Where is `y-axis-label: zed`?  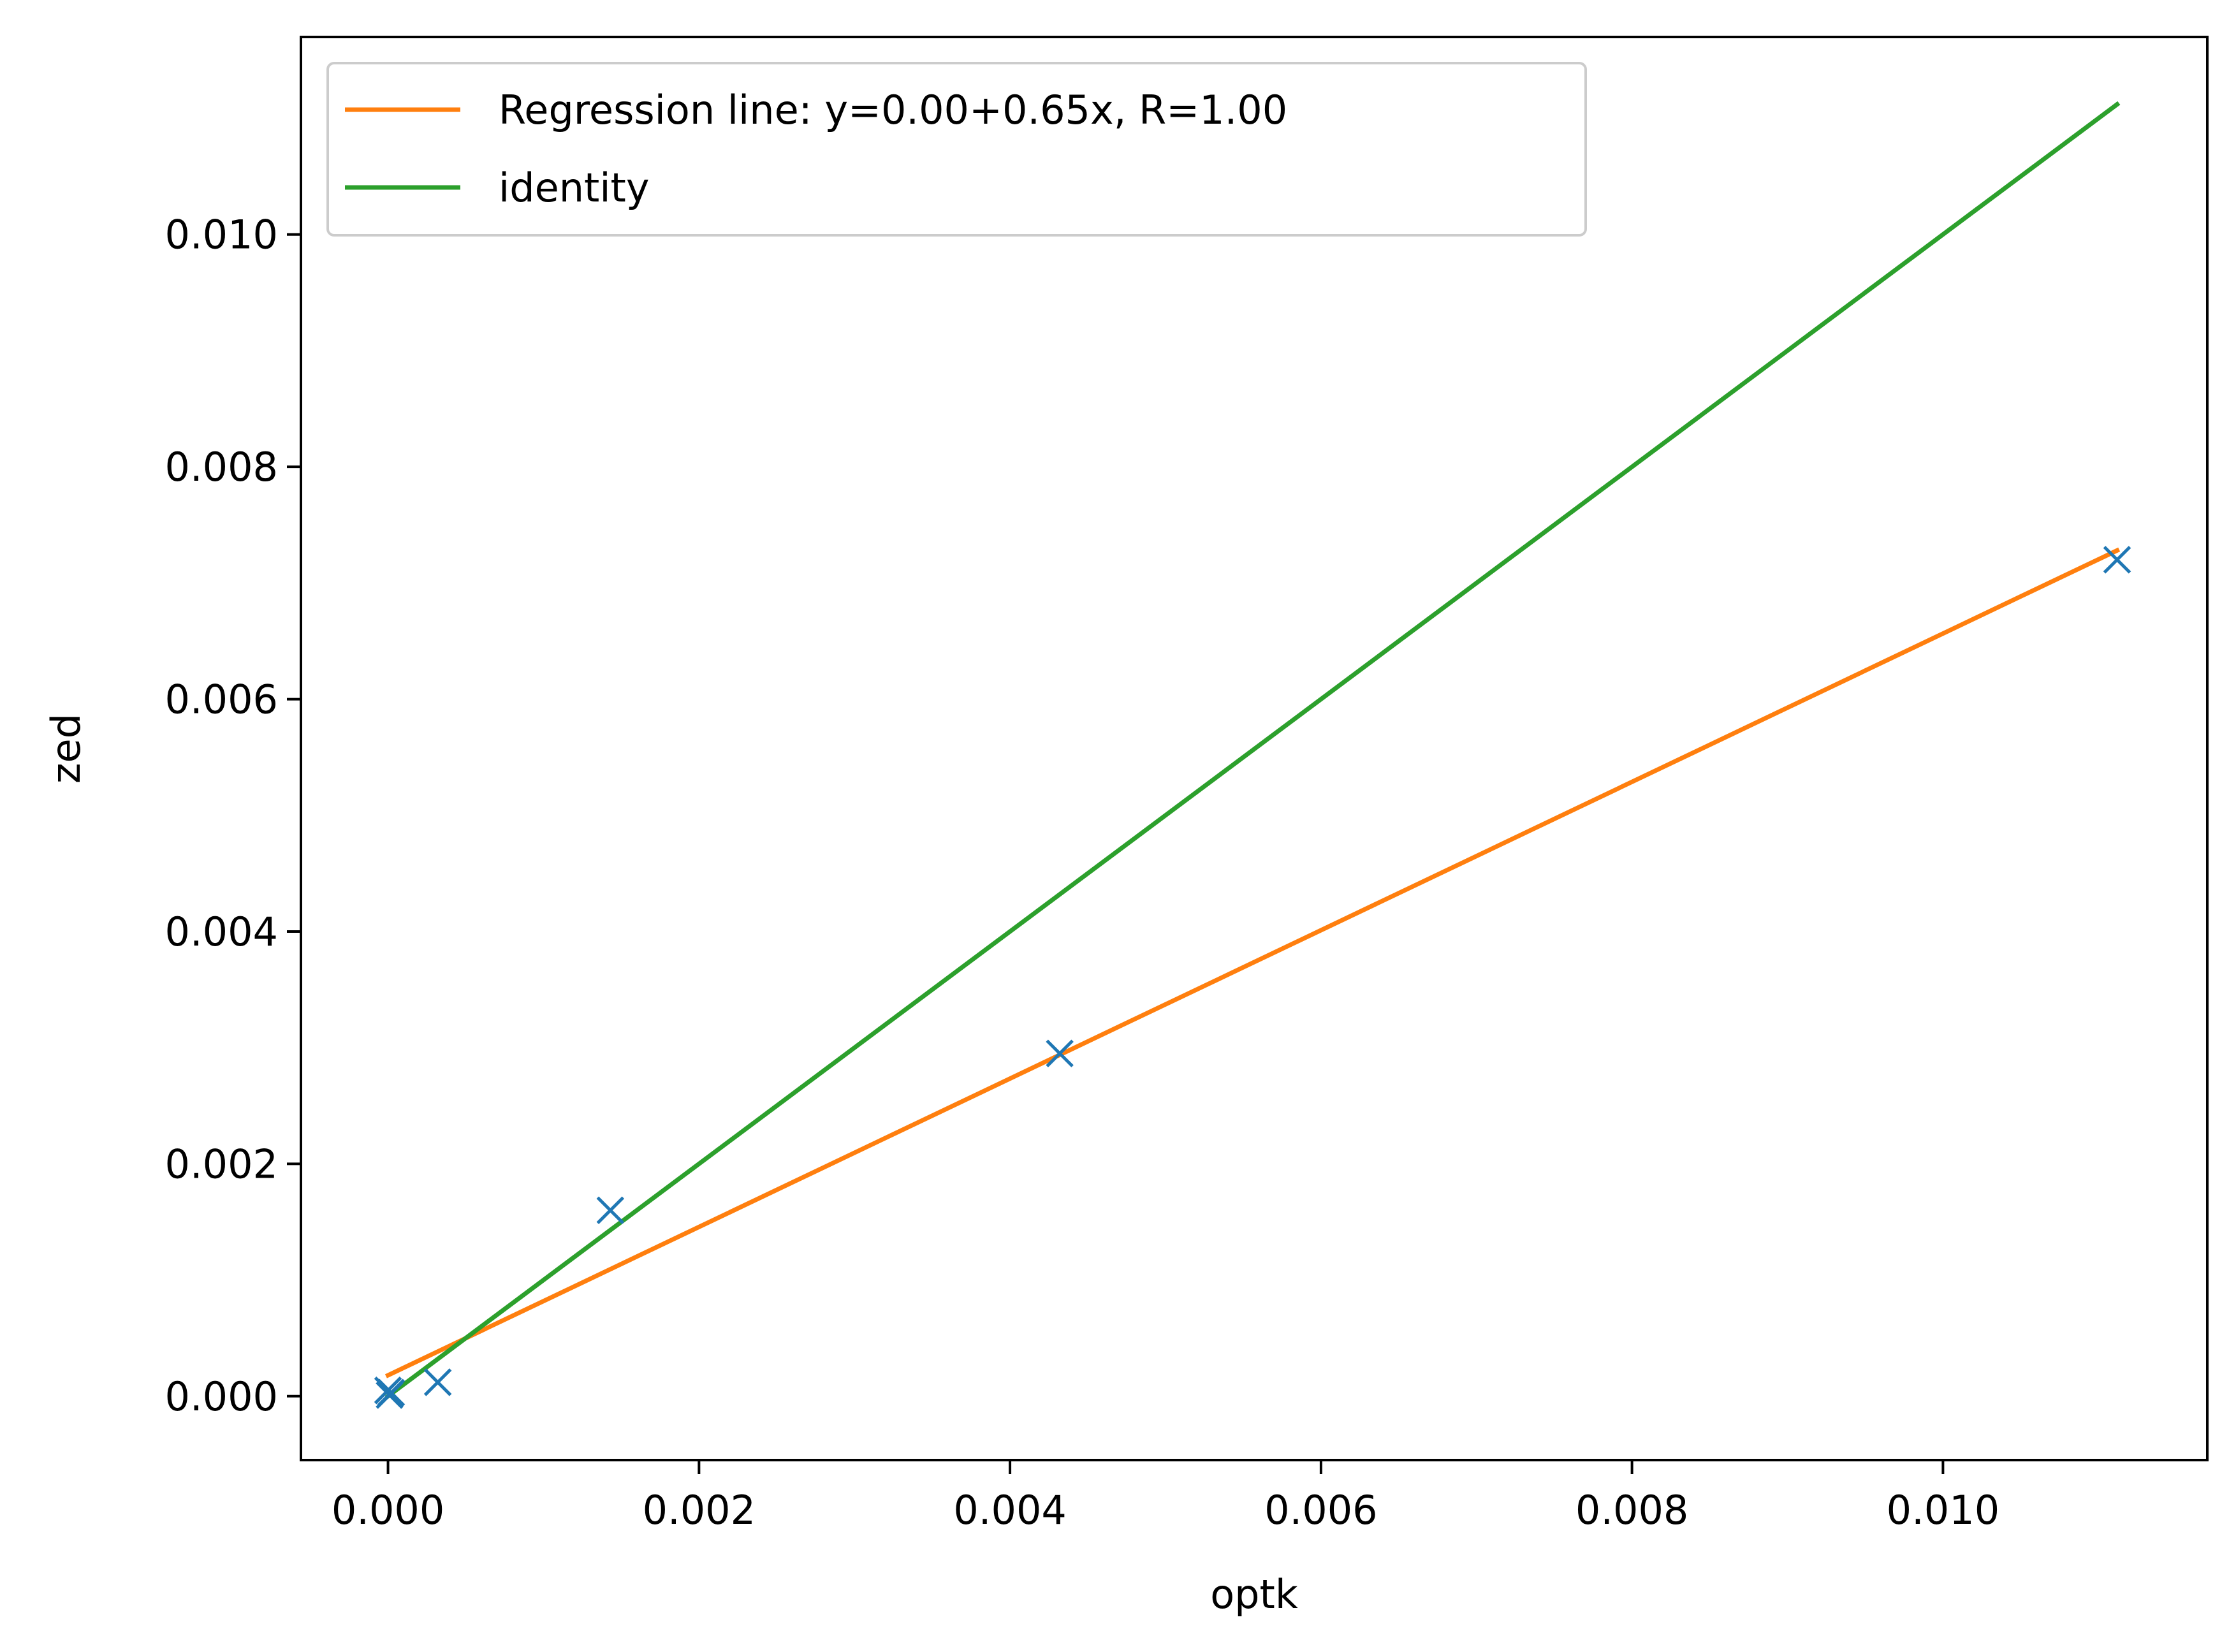
y-axis-label: zed is located at coordinates (66, 749).